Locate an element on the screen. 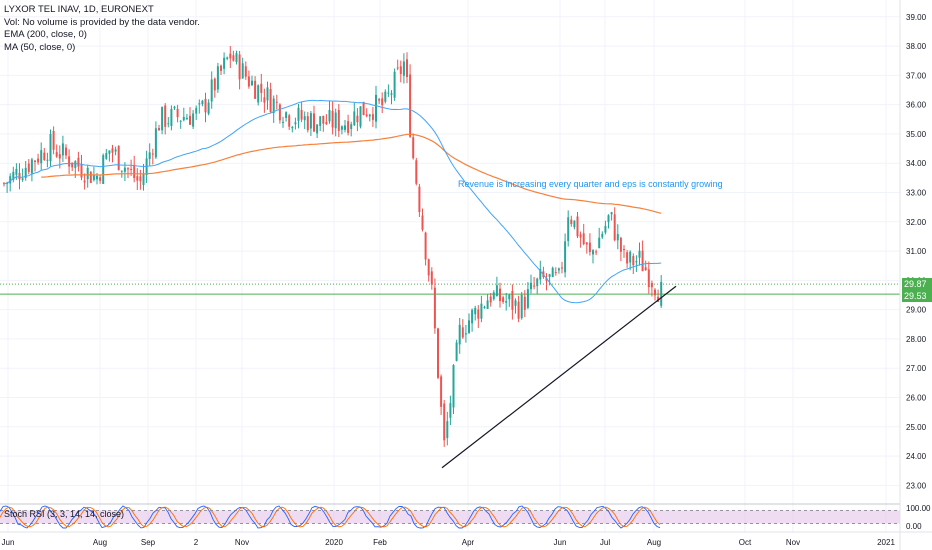 This screenshot has width=932, height=550. legend-ema: EMA (200, close, 0) is located at coordinates (45, 34).